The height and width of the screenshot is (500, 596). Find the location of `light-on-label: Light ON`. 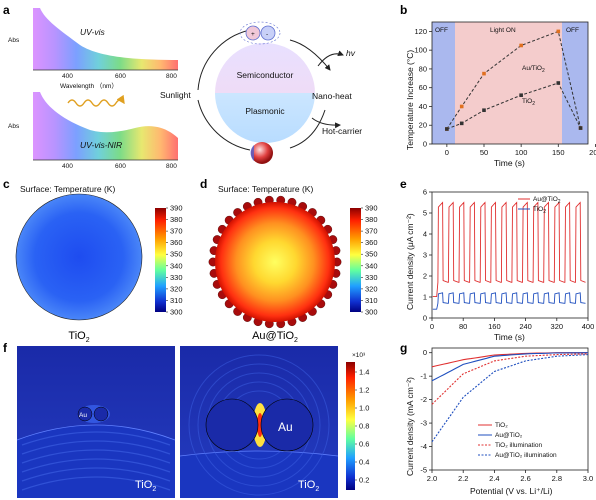

light-on-label: Light ON is located at coordinates (503, 30).